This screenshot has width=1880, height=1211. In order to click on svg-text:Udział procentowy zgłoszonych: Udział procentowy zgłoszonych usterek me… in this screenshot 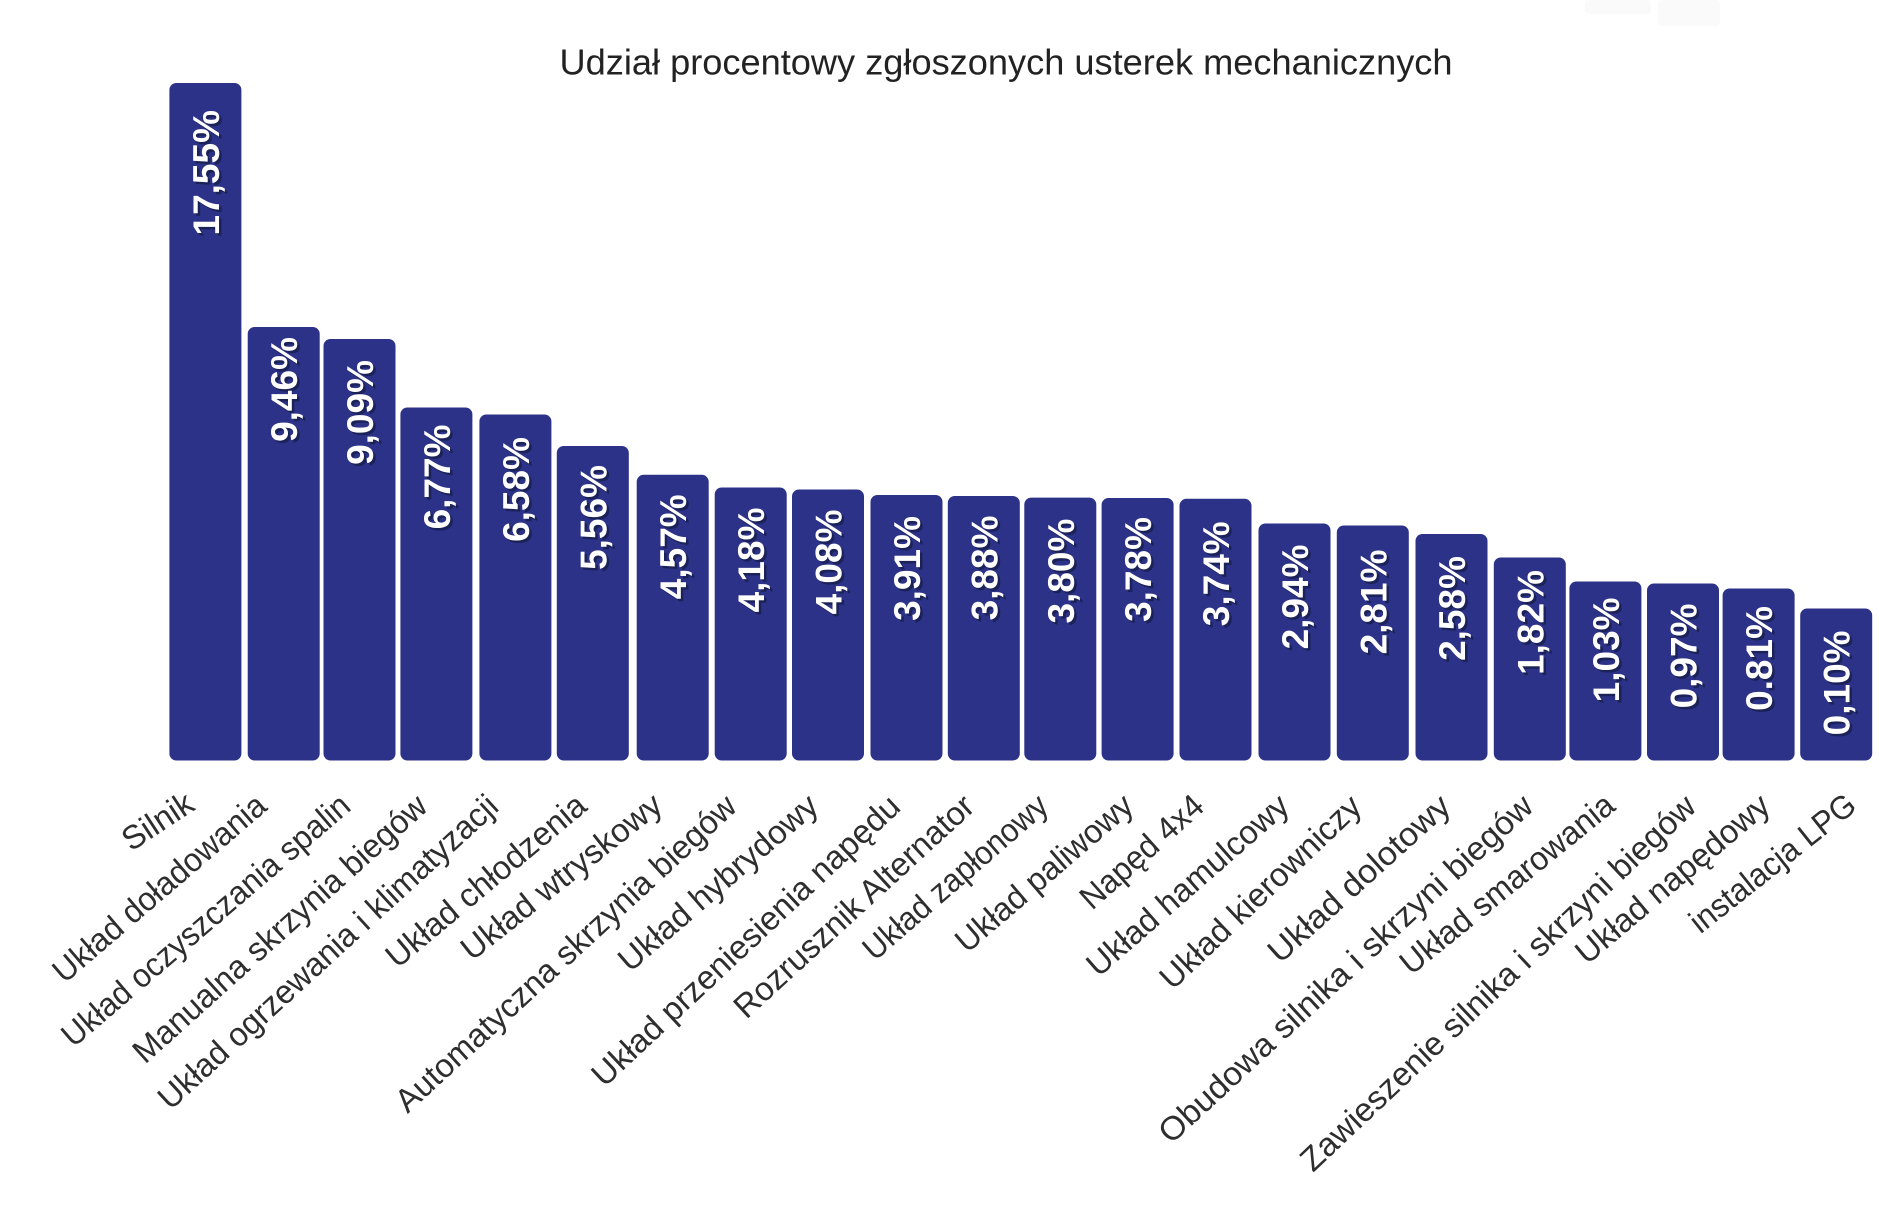, I will do `click(1005, 62)`.